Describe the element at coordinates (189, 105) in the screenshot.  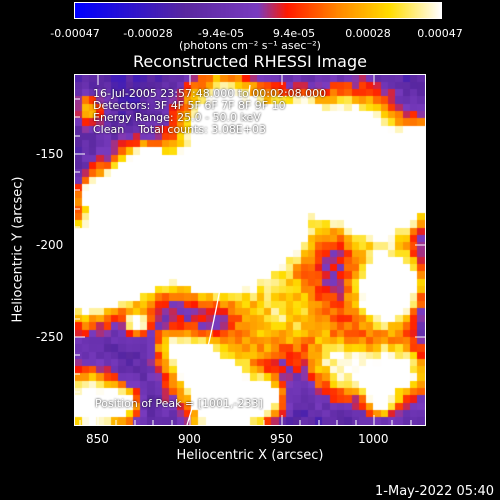
I see `info-detectors: Detectors: 3F 4F 5F 6F 7F 8F 9F 10` at that location.